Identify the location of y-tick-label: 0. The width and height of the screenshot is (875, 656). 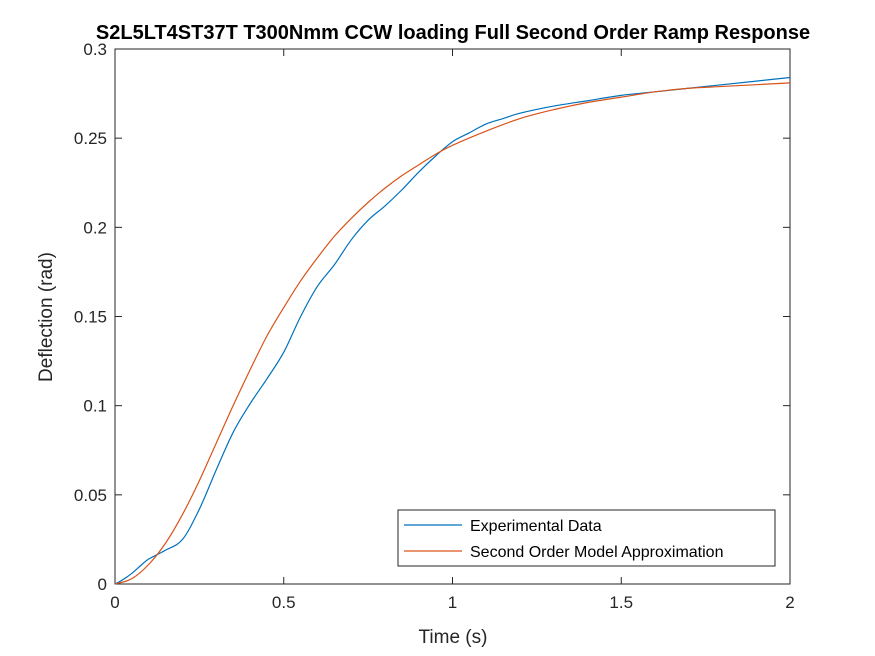
(102, 584).